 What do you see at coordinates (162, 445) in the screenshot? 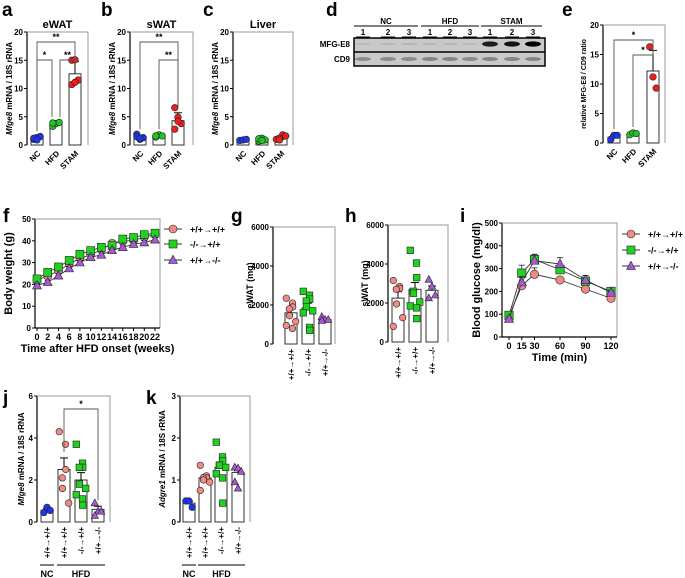
I see `y-axis-label-text: mRNA / 18S rRNA` at bounding box center [162, 445].